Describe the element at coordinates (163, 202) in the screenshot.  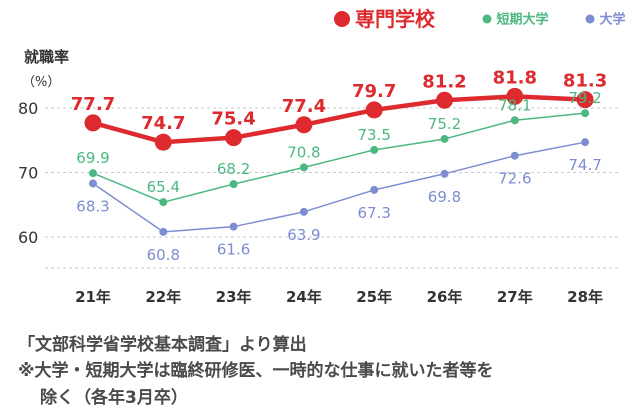
I see `data-point-短期大学-22年` at that location.